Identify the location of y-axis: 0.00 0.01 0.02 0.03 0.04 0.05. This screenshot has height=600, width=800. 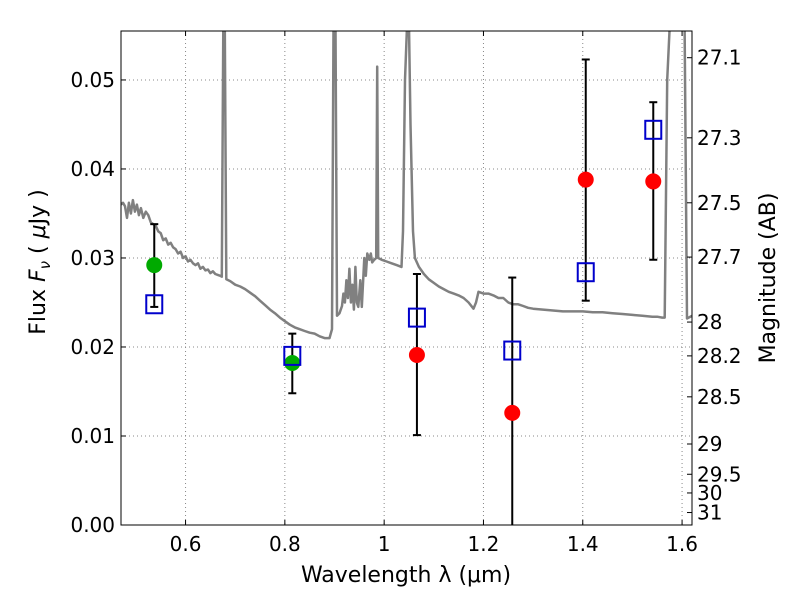
(98, 302).